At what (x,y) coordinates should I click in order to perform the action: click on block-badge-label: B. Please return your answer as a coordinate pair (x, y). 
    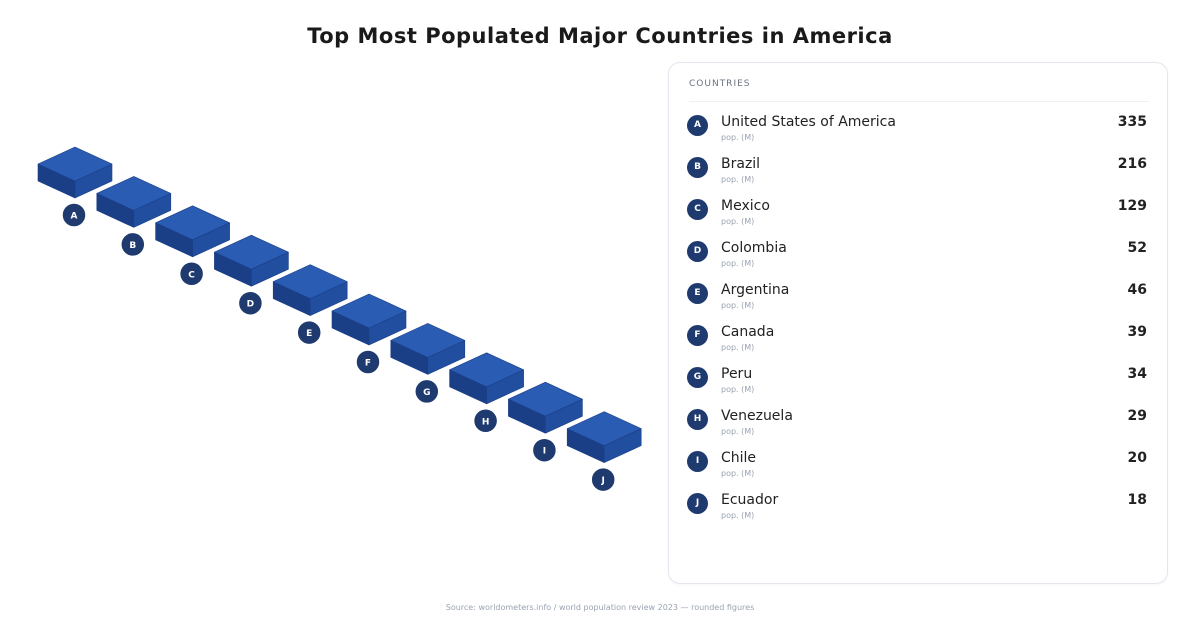
    Looking at the image, I should click on (132, 246).